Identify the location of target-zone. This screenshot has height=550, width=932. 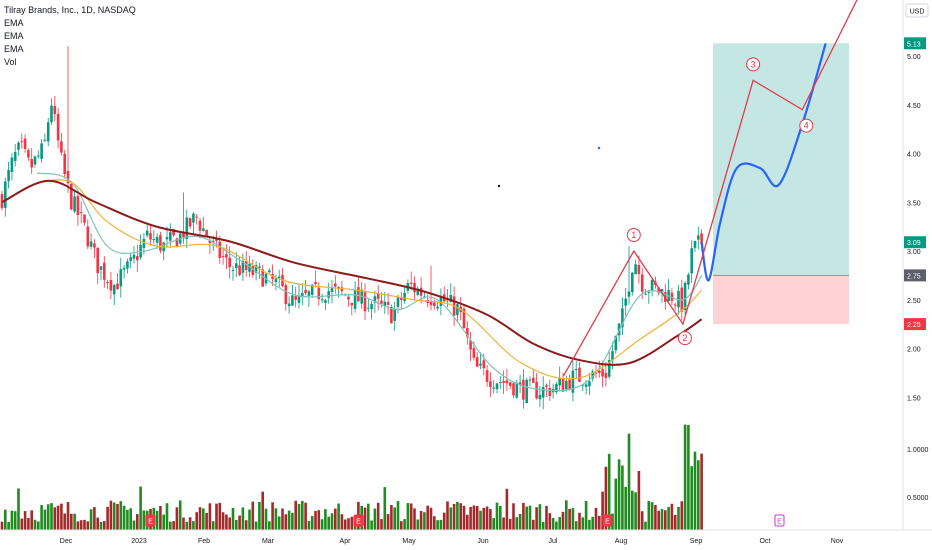
(781, 159).